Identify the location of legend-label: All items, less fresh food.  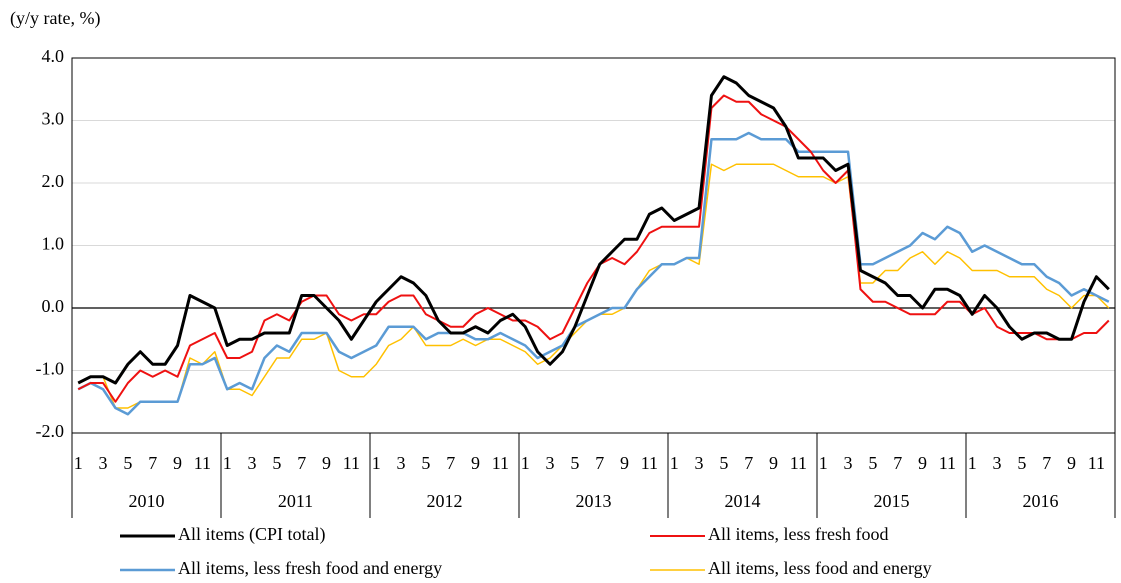
(798, 534).